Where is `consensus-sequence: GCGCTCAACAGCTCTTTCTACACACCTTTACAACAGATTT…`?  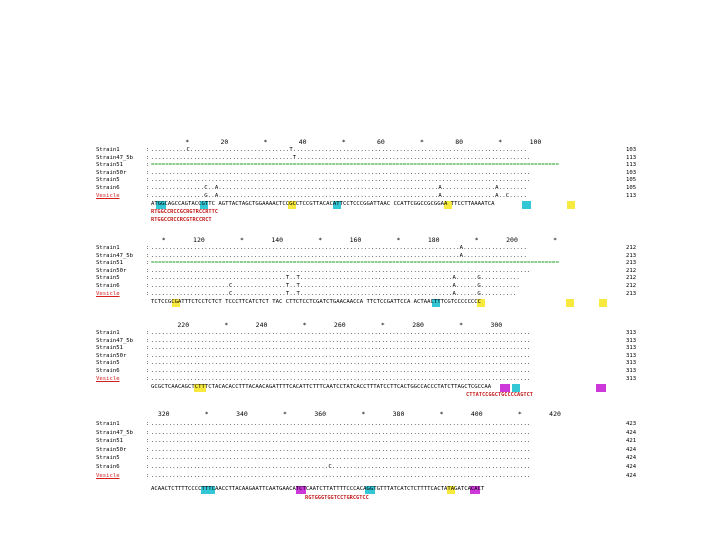
consensus-sequence: GCGCTCAACAGCTCTTTCTACACACCTTTACAACAGATTT… is located at coordinates (321, 387).